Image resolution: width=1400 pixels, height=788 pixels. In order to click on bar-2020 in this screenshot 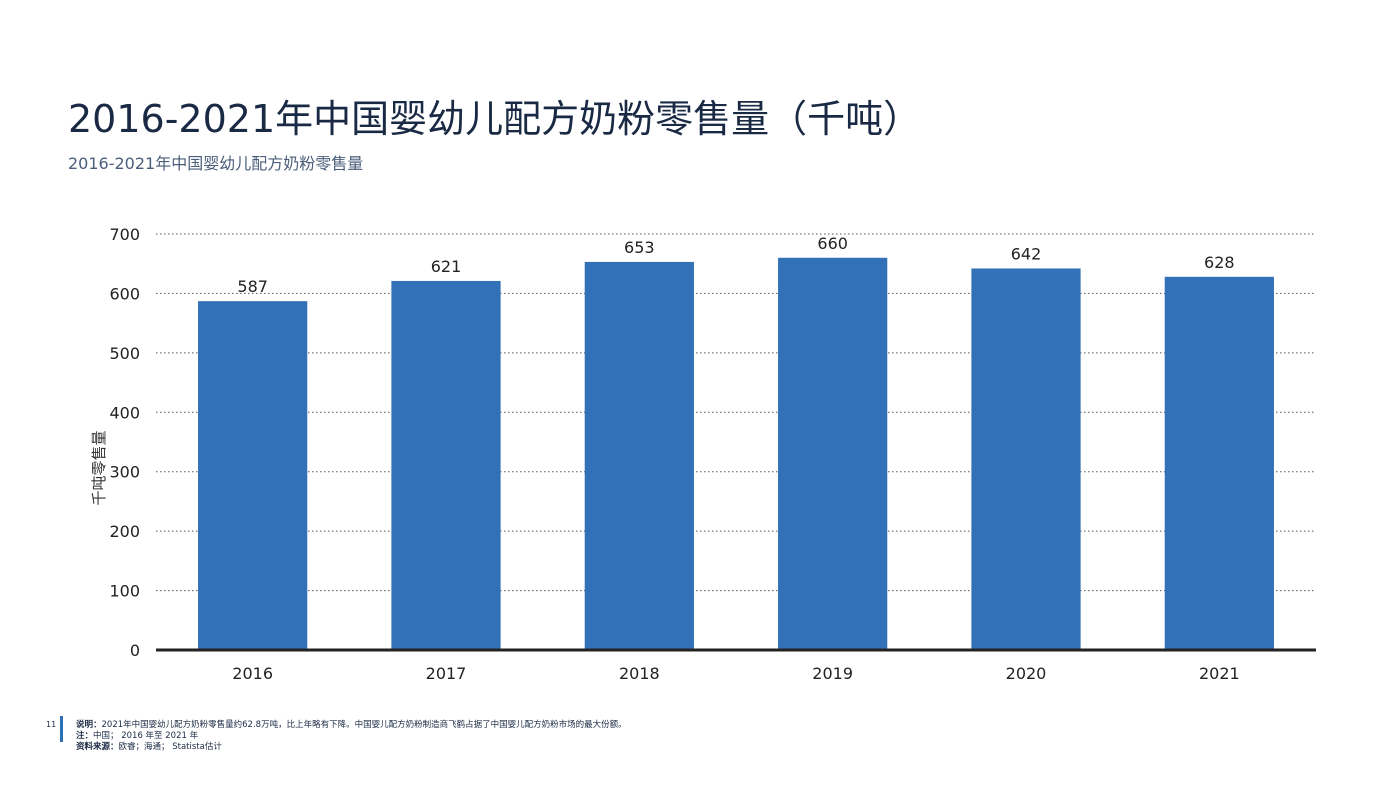, I will do `click(1026, 459)`.